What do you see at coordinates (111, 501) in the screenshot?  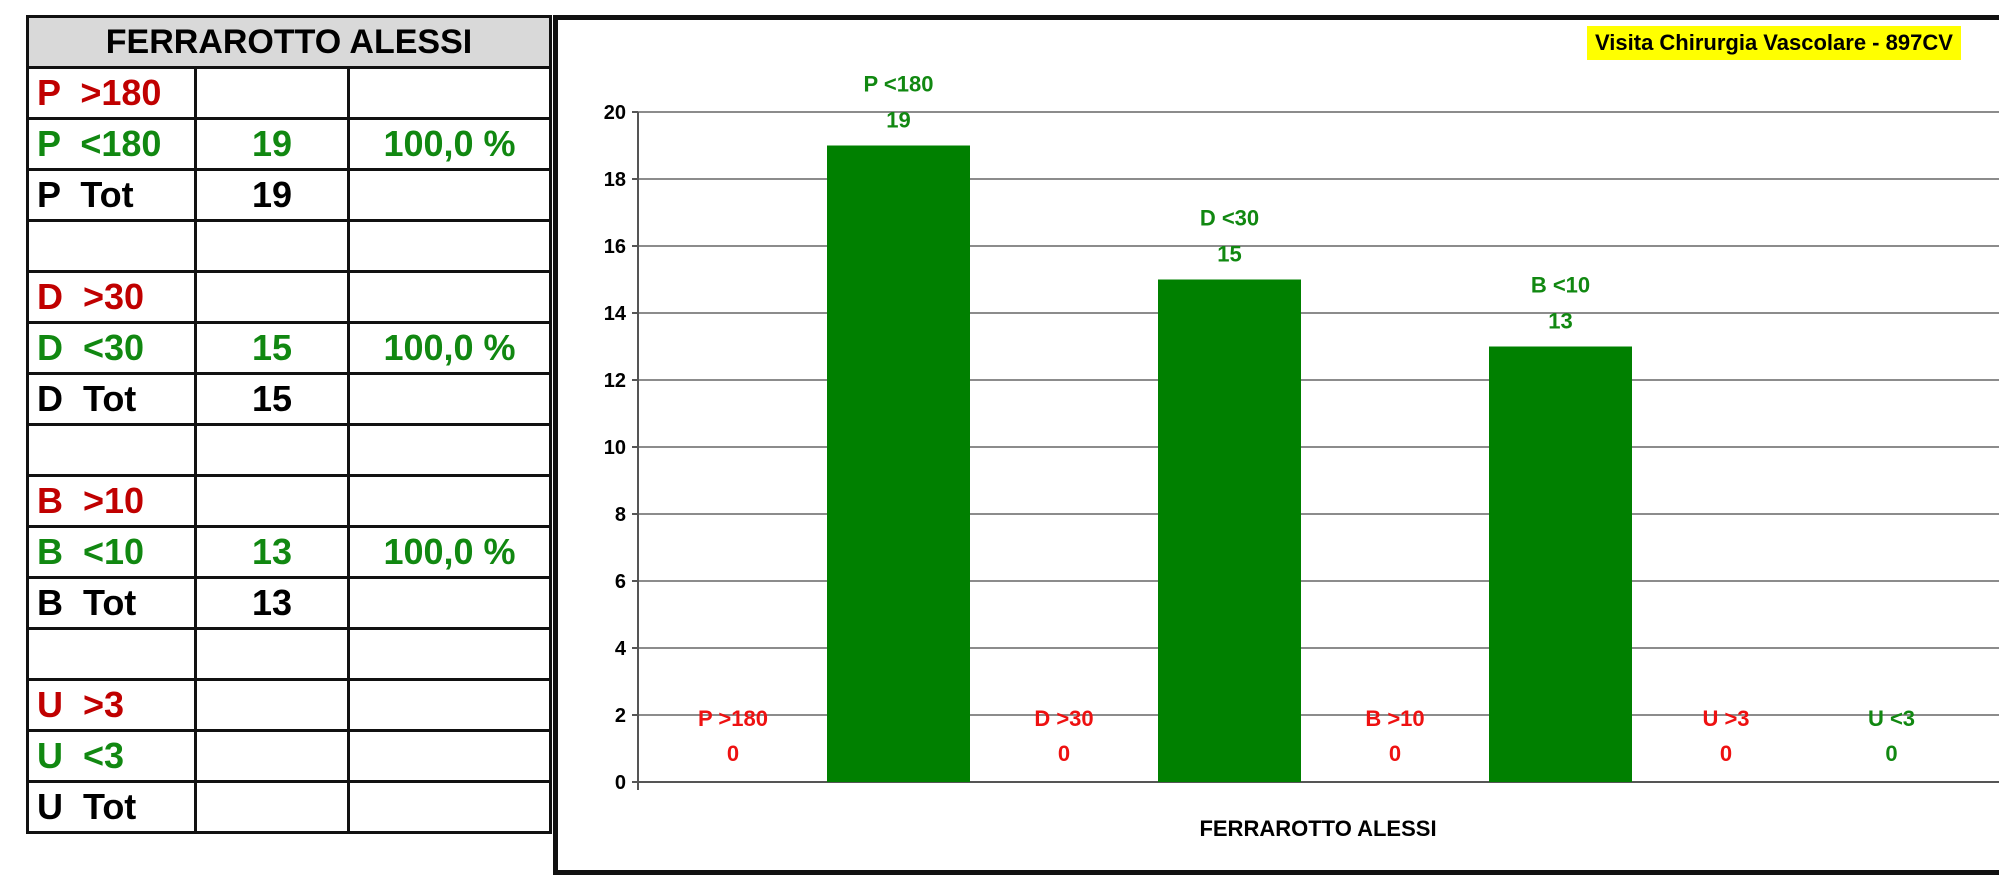 I see `row-label: B >10` at bounding box center [111, 501].